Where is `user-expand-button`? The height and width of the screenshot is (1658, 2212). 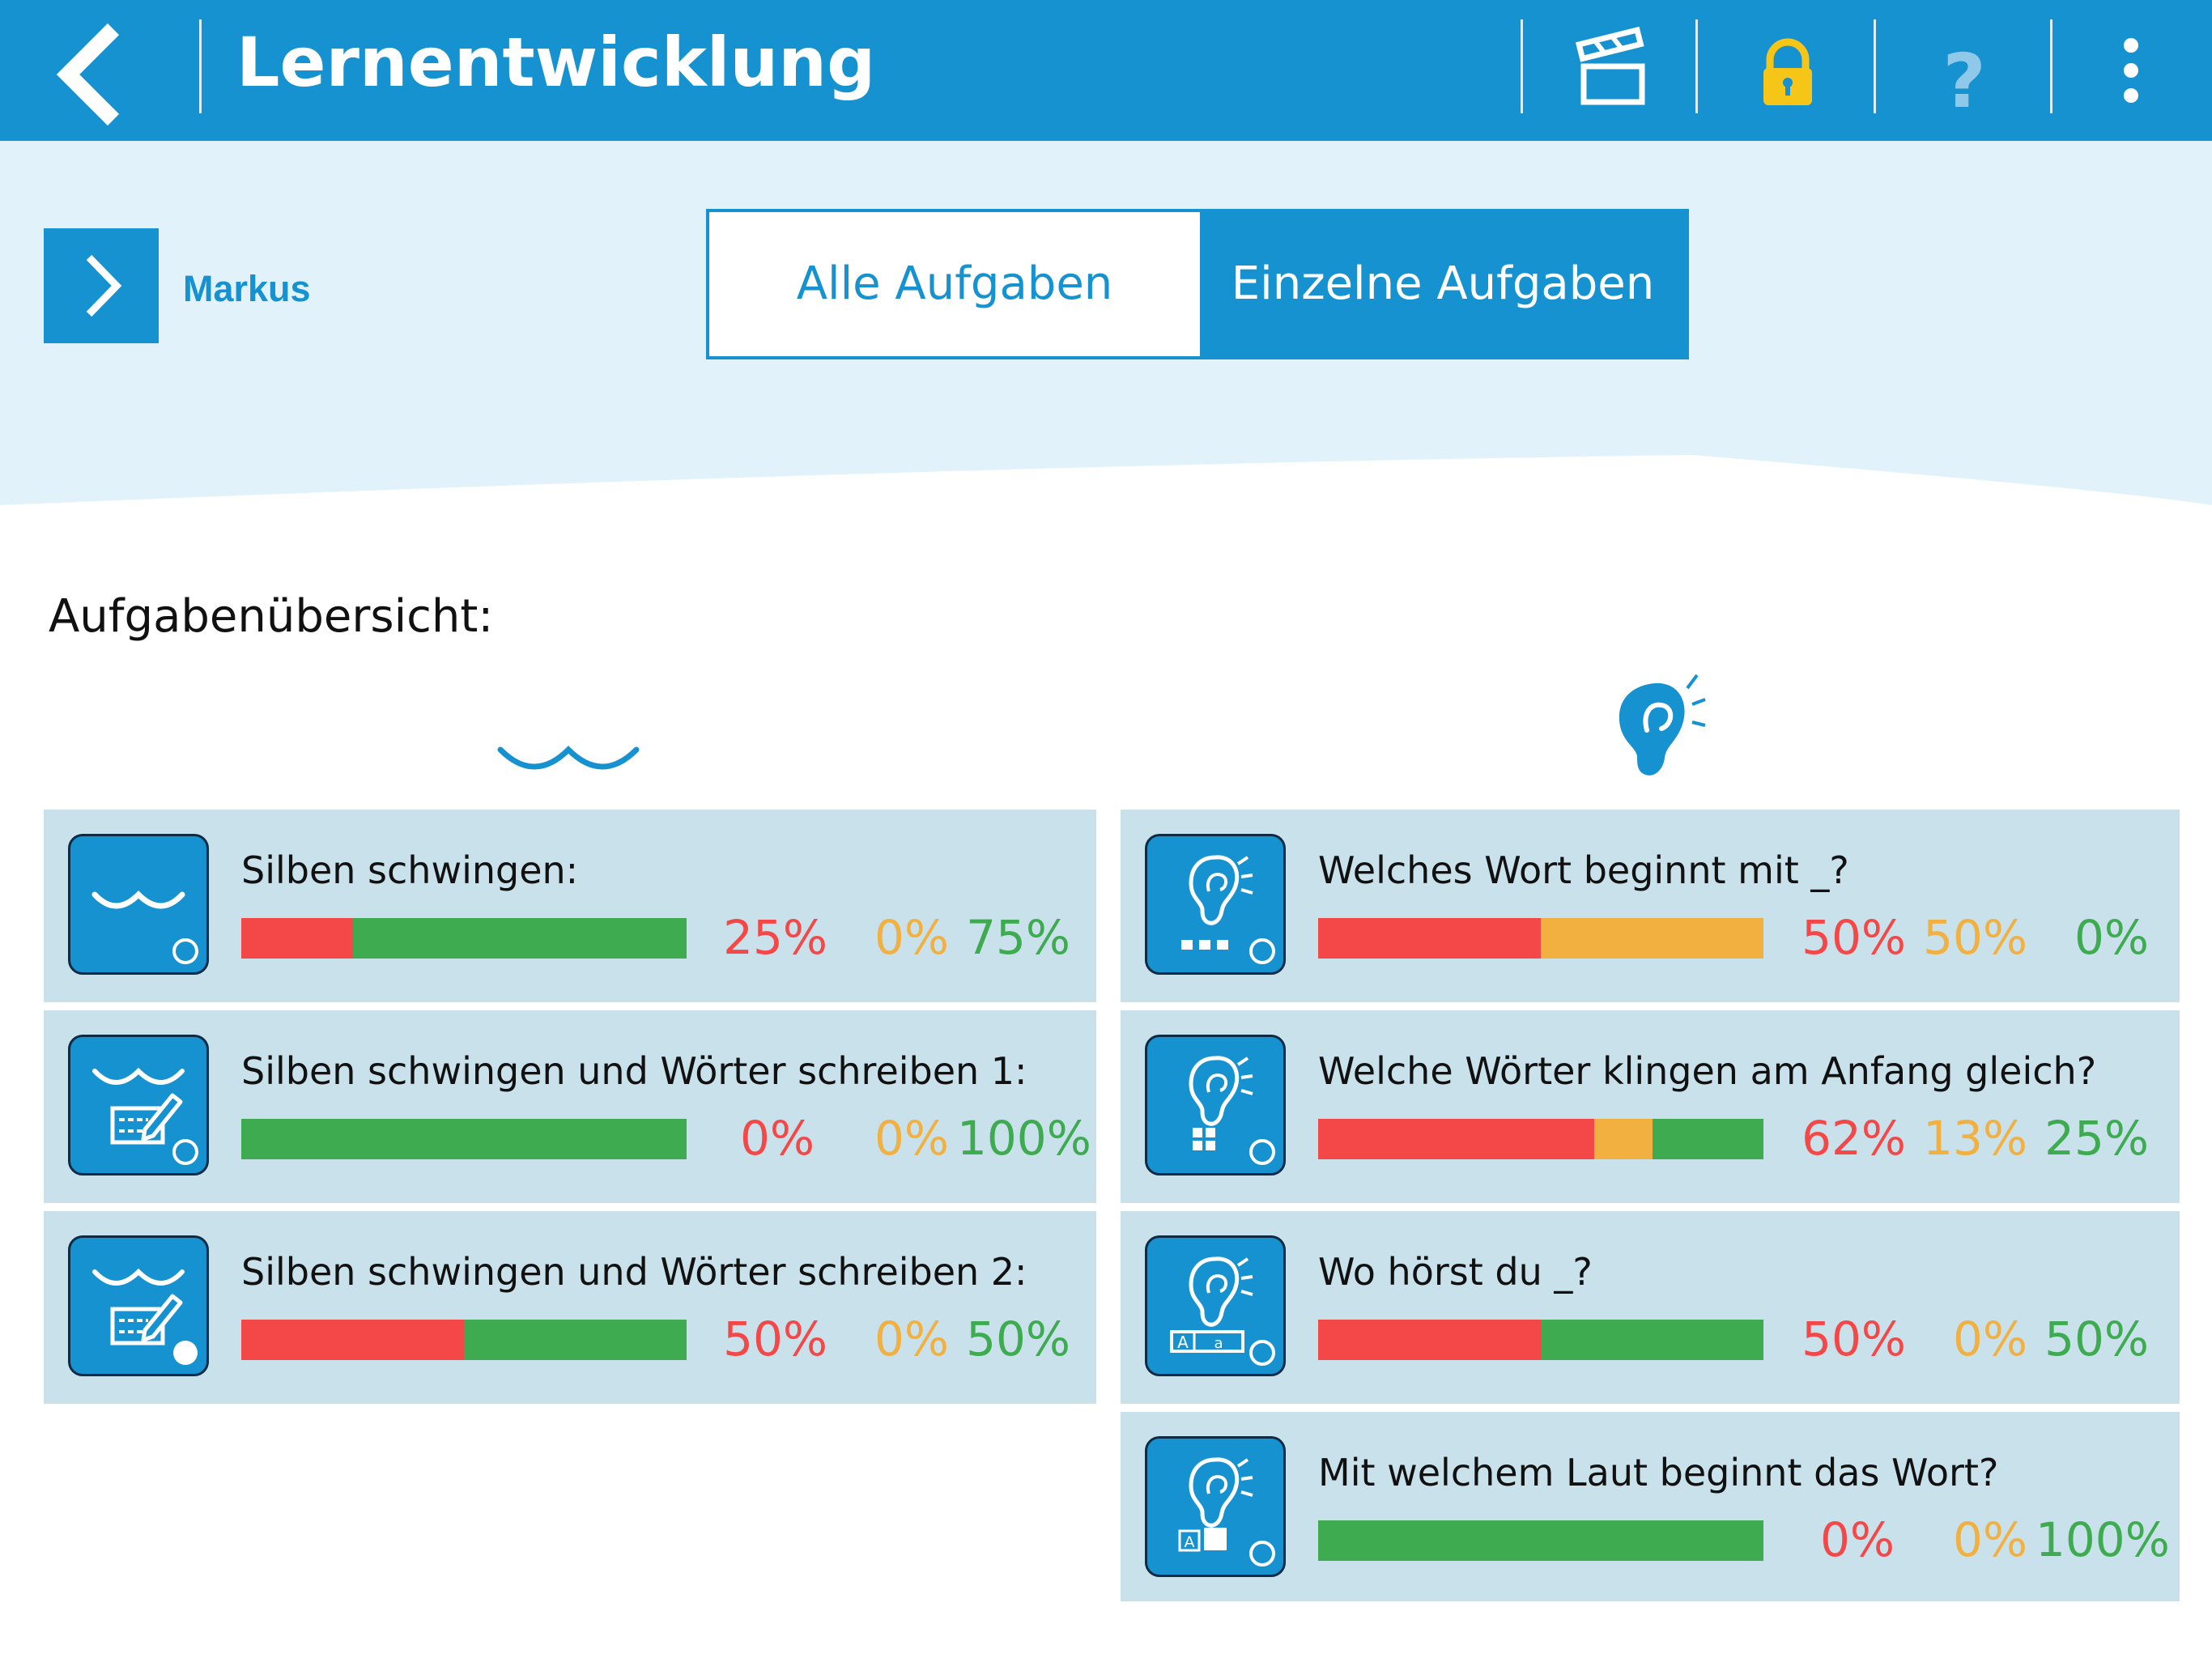
user-expand-button is located at coordinates (102, 285).